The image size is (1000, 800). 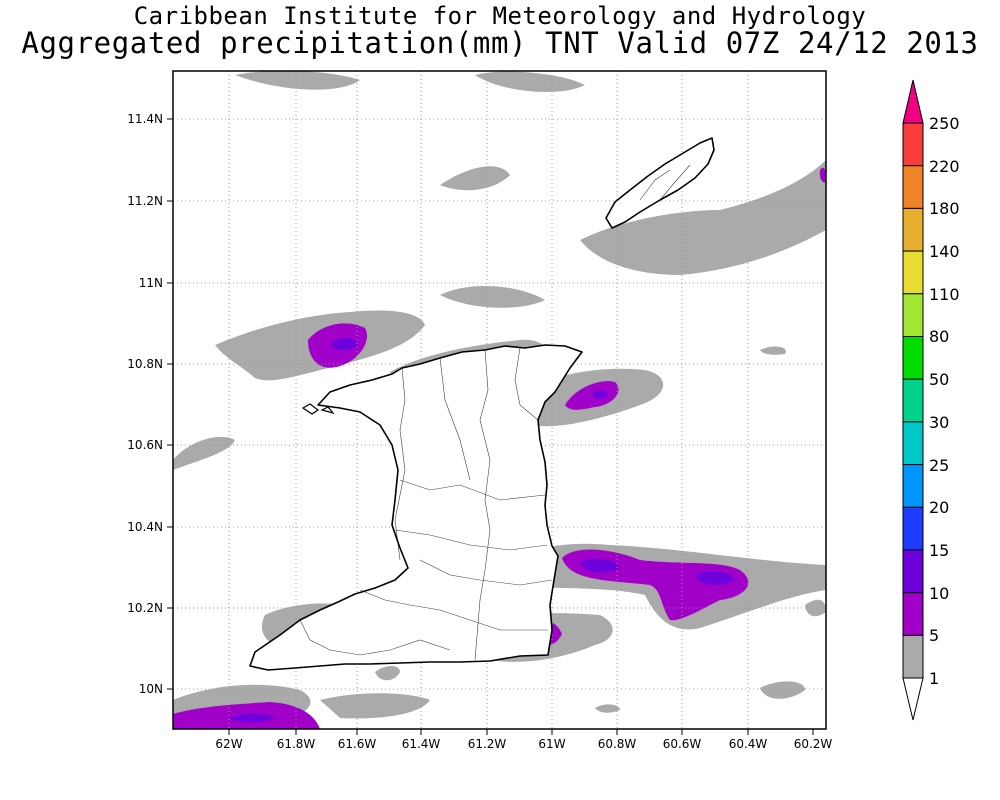 What do you see at coordinates (939, 336) in the screenshot?
I see `colorbar-label: 80` at bounding box center [939, 336].